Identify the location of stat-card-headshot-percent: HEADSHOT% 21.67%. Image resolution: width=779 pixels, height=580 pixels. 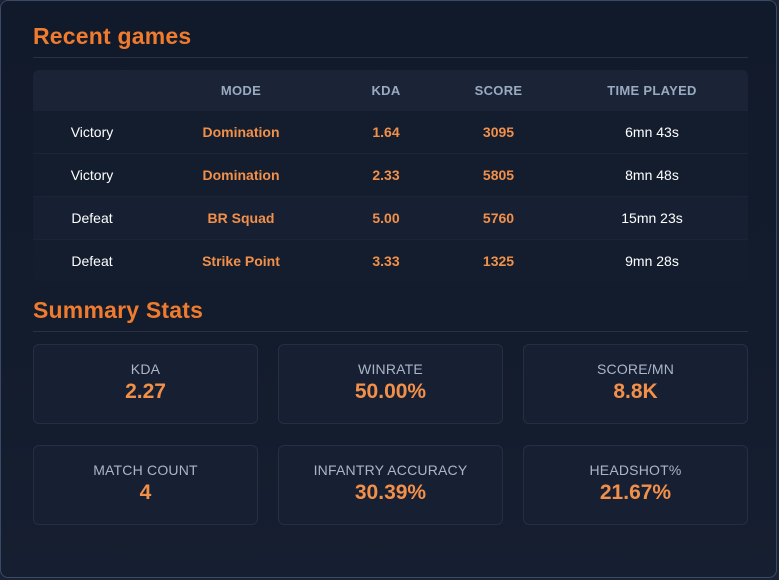
(635, 485).